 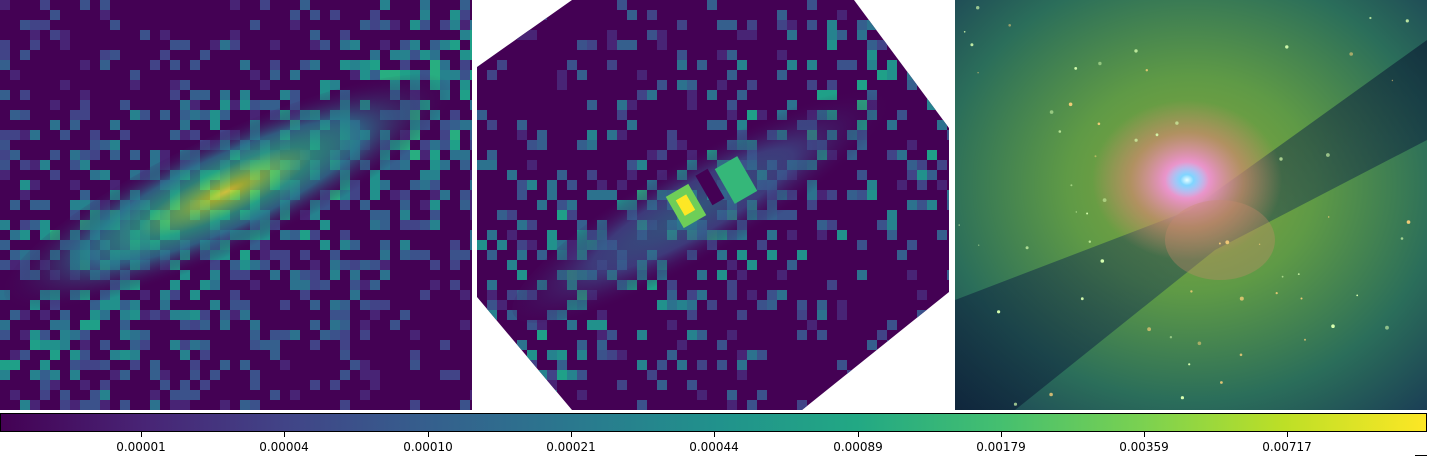 What do you see at coordinates (1144, 447) in the screenshot?
I see `colorbar-tick-label: 0.00359` at bounding box center [1144, 447].